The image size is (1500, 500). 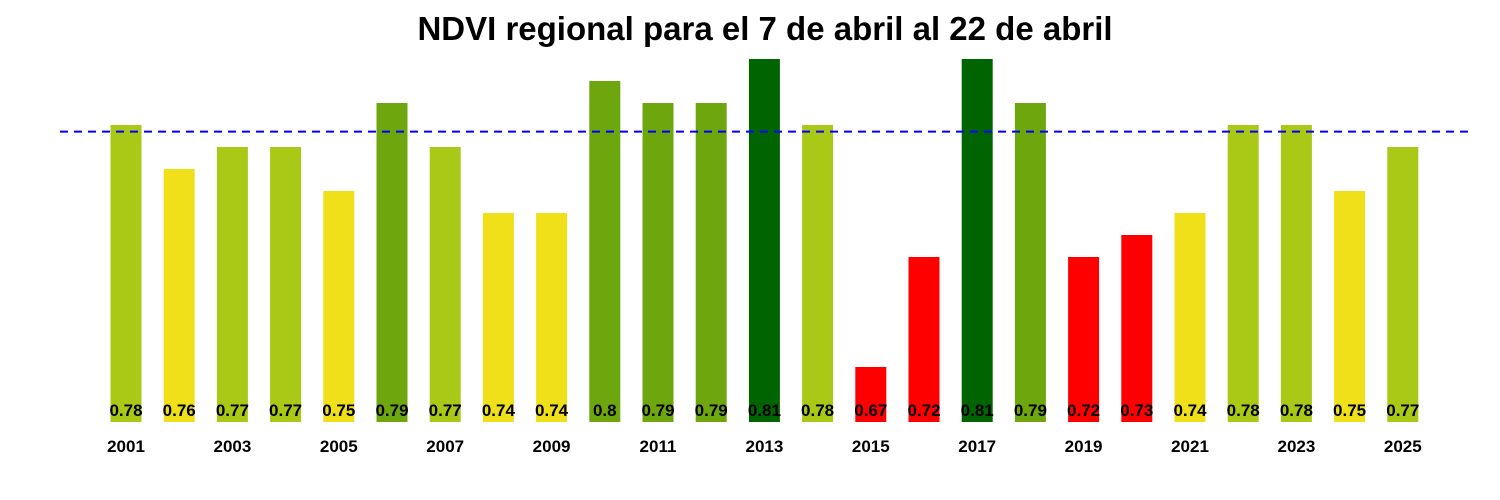 I want to click on value-label-2014: 0.78, so click(x=817, y=410).